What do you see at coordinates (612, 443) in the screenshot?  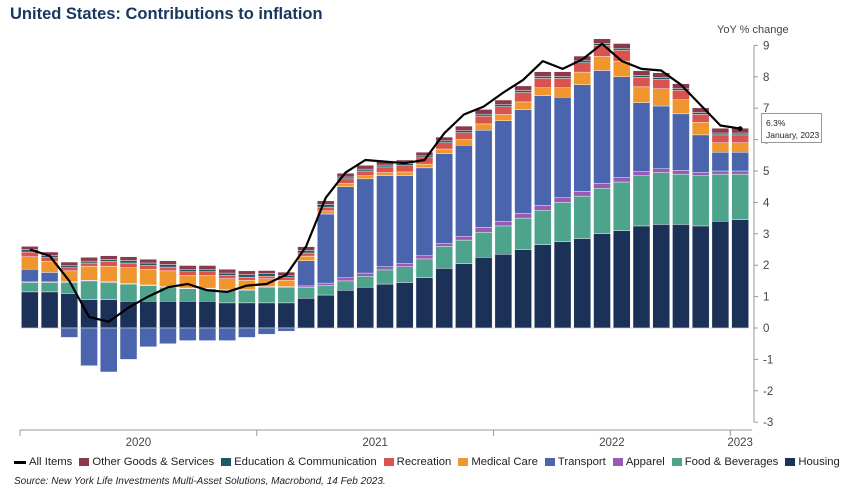 I see `x-year-label: 2022` at bounding box center [612, 443].